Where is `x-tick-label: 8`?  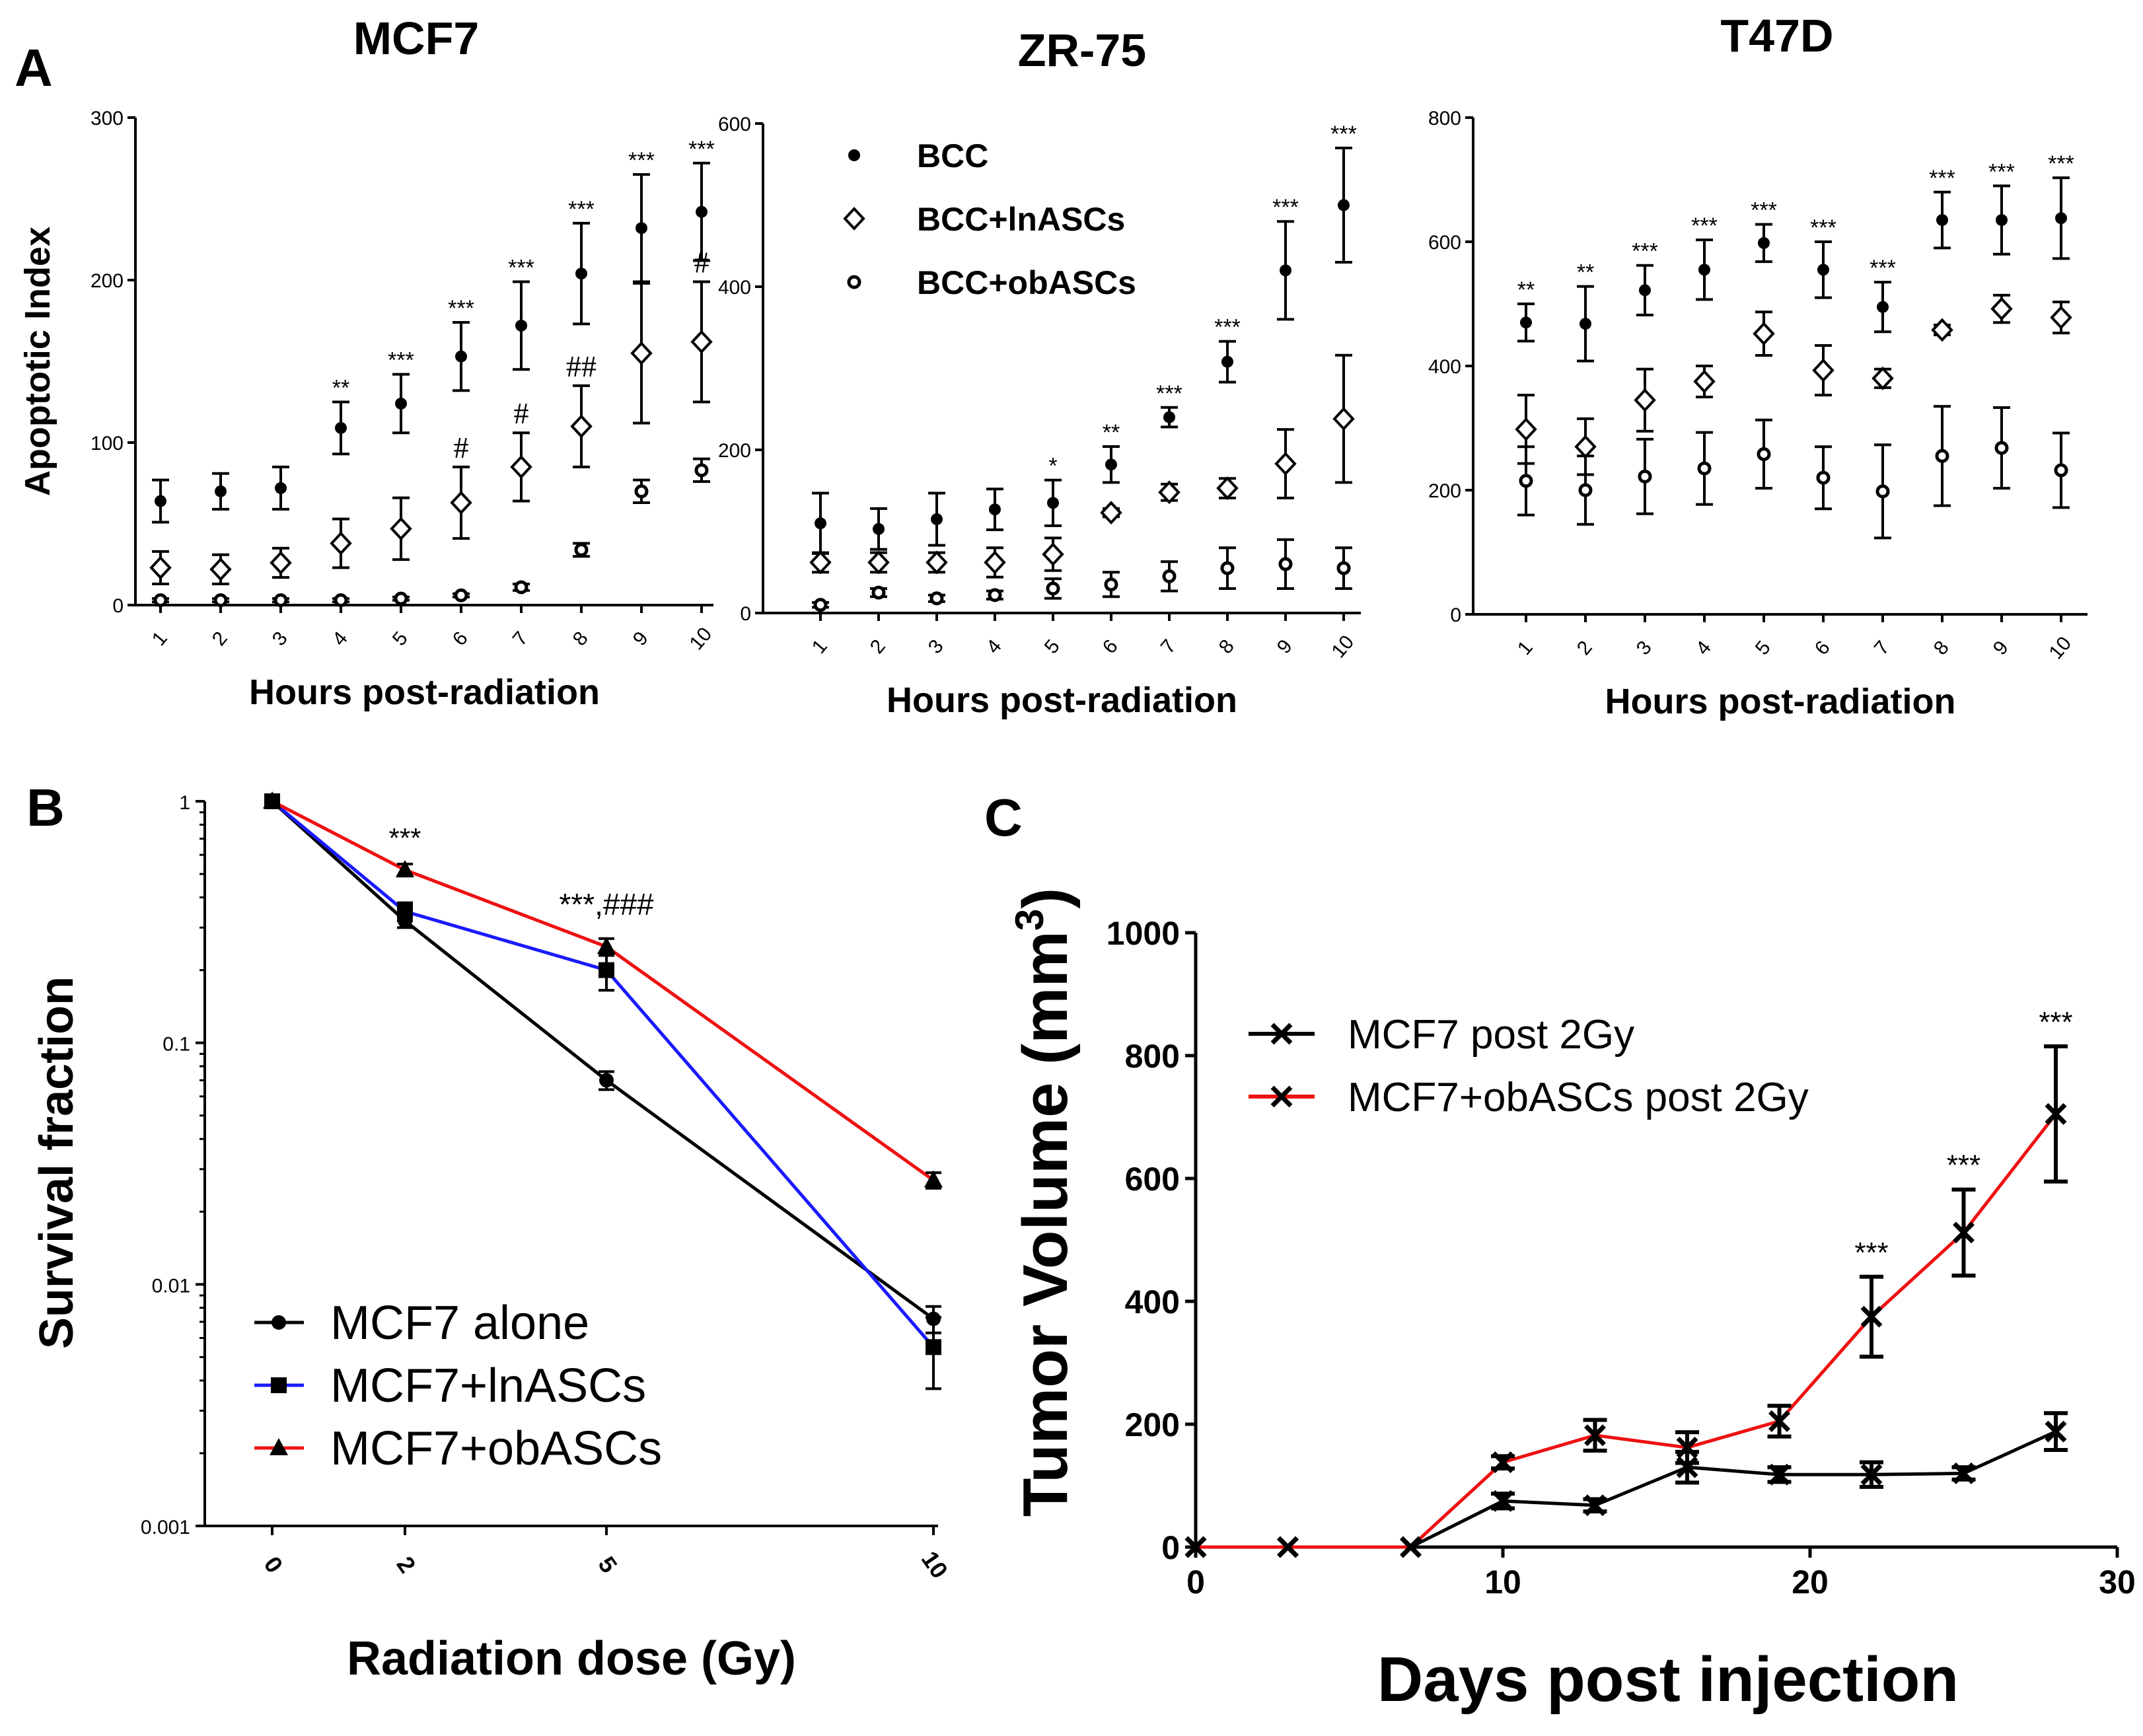
x-tick-label: 8 is located at coordinates (1227, 646).